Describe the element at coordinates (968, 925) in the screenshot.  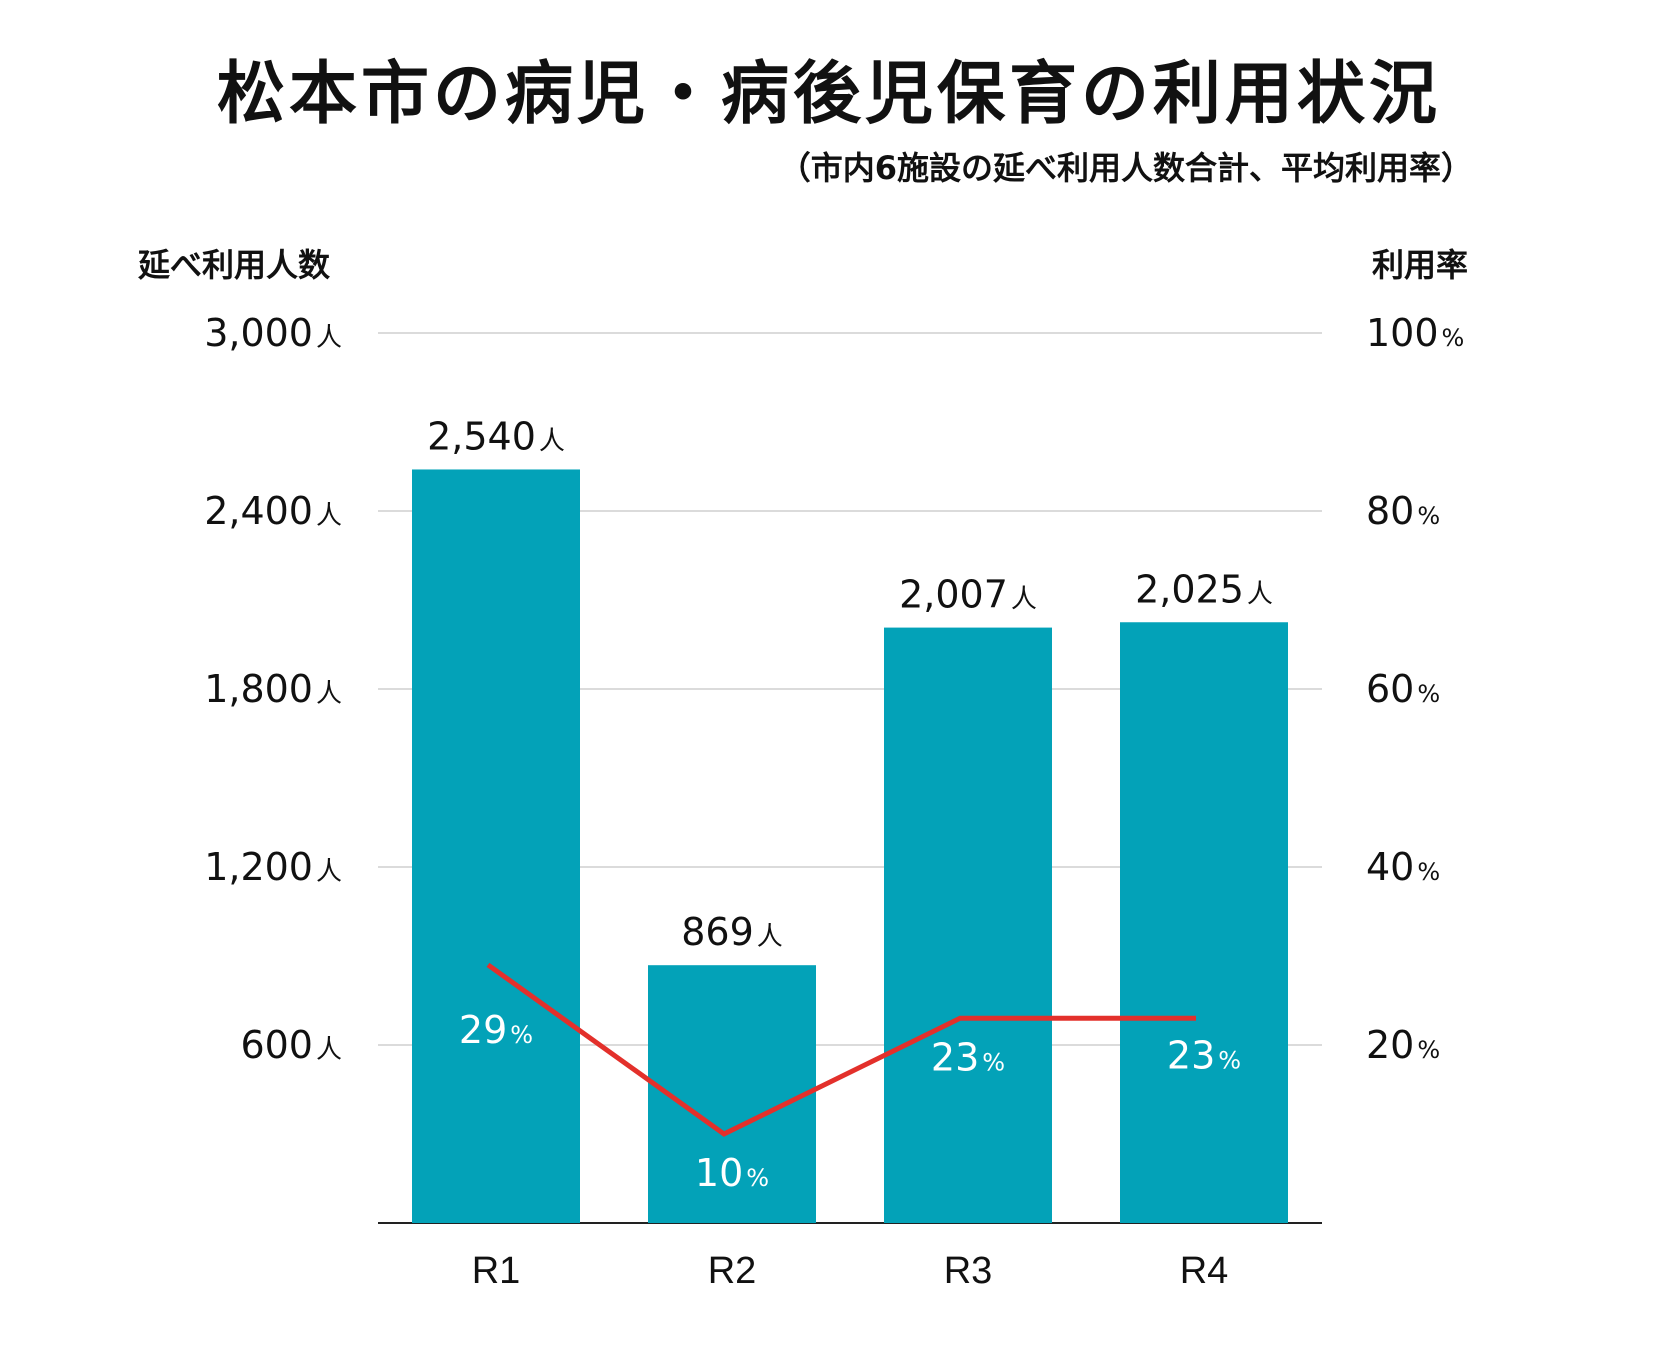
I see `bar-R3` at that location.